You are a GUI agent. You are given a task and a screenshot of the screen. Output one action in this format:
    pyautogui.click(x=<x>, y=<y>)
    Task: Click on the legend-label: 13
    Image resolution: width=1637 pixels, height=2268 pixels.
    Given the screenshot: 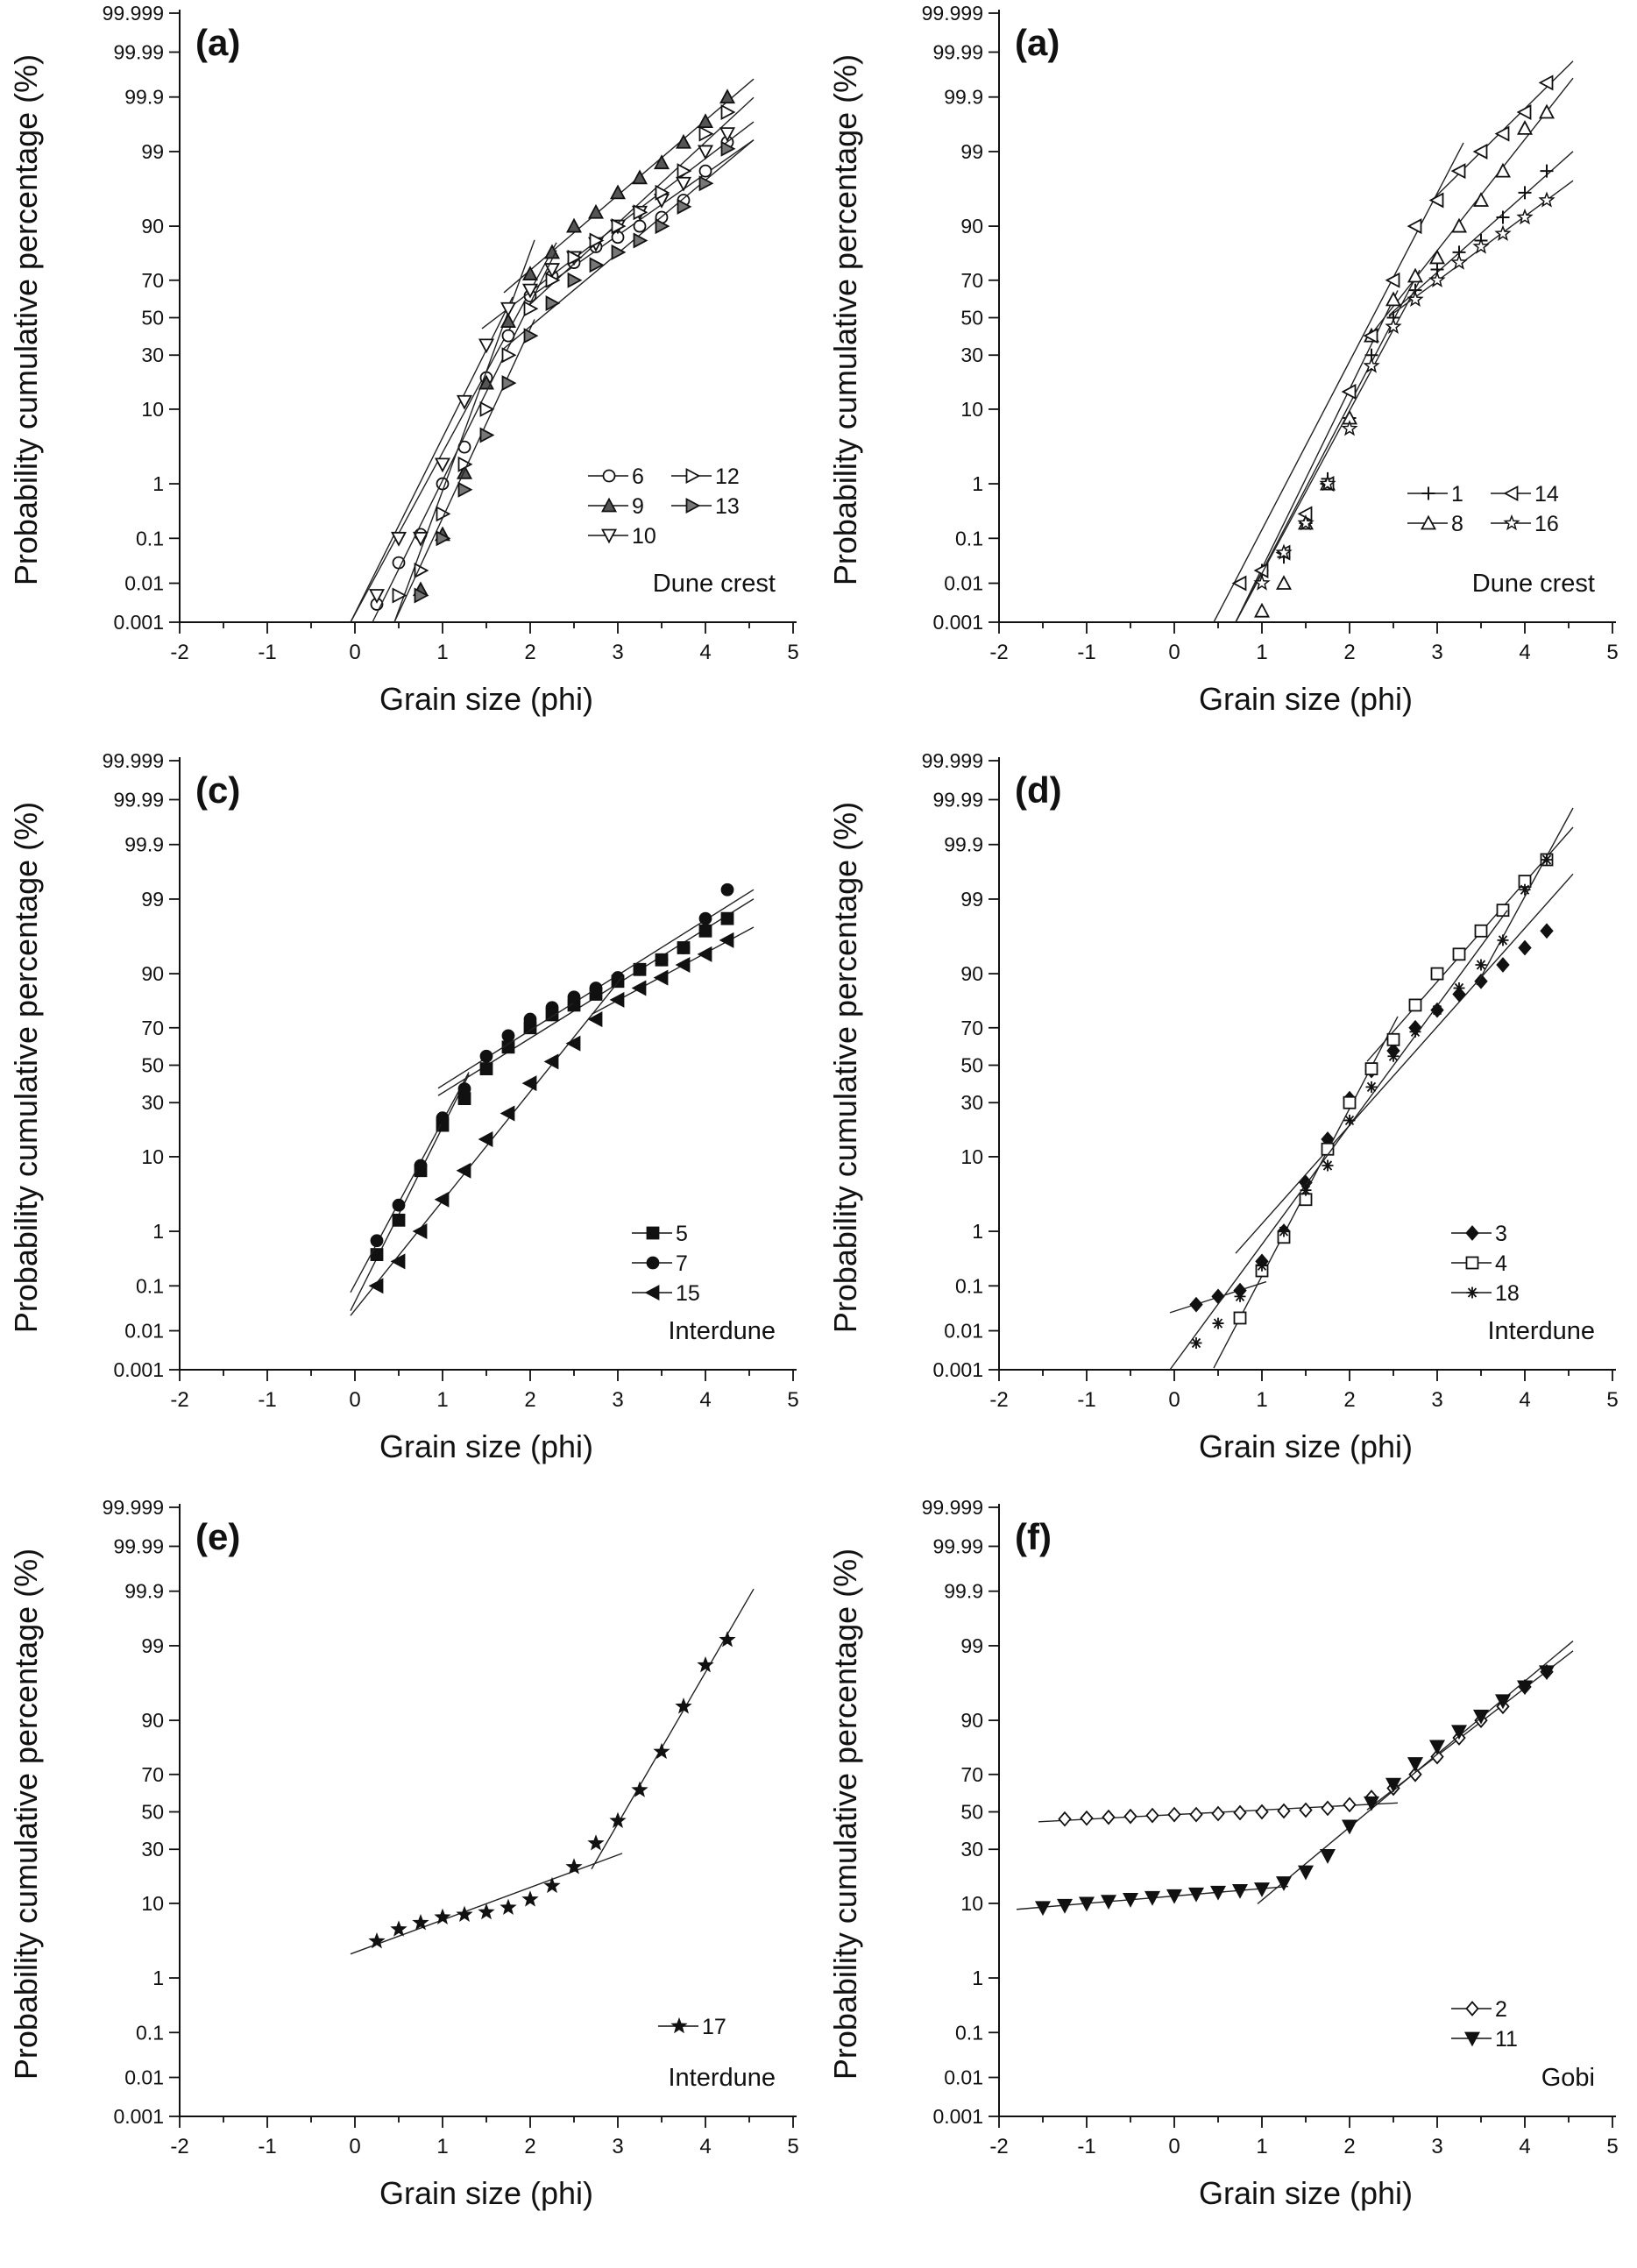 What is the action you would take?
    pyautogui.click(x=727, y=506)
    